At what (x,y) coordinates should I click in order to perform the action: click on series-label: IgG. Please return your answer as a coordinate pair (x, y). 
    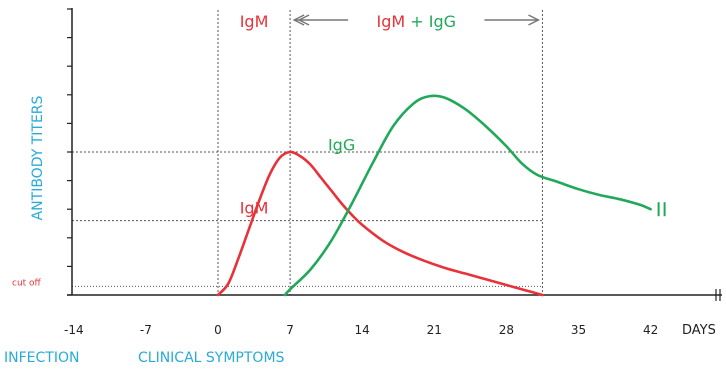
    Looking at the image, I should click on (341, 145).